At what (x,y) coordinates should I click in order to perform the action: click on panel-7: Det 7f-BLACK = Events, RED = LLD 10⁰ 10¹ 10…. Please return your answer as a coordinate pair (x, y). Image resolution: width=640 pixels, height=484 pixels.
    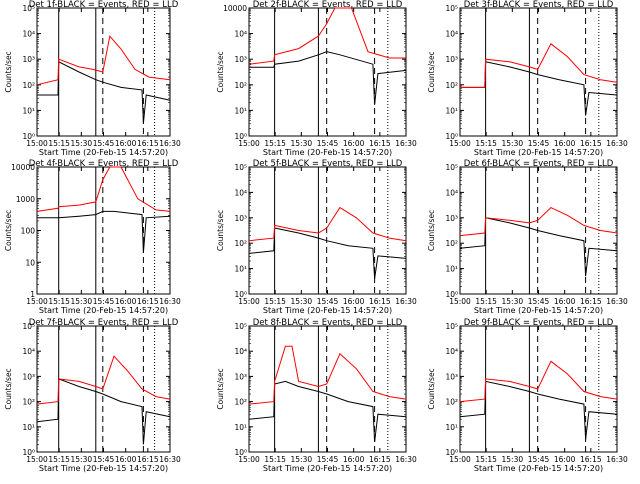
    Looking at the image, I should click on (92, 395).